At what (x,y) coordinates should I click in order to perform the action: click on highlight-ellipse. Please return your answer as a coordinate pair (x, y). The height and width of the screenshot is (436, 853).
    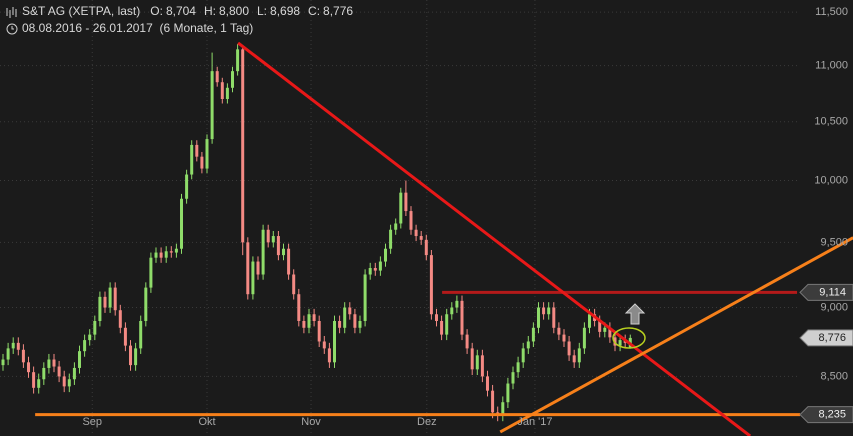
    Looking at the image, I should click on (629, 338).